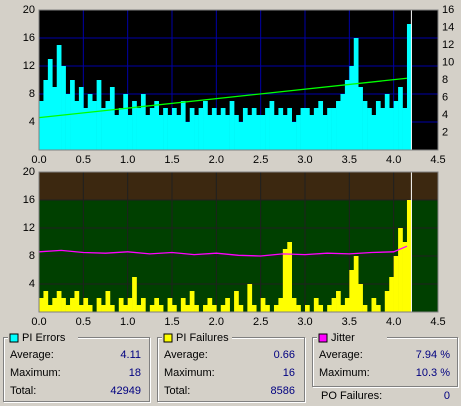 The height and width of the screenshot is (406, 461). I want to click on stat-label: PO Failures:, so click(351, 396).